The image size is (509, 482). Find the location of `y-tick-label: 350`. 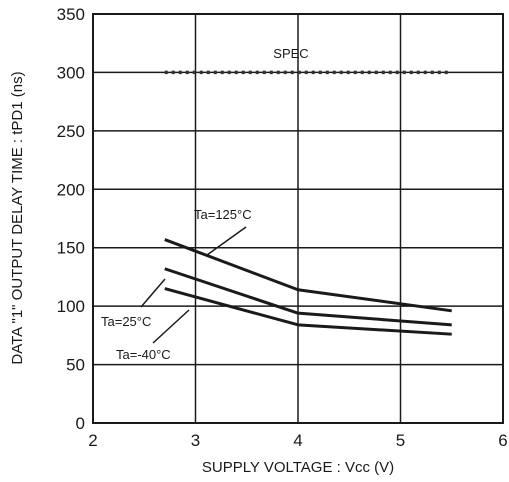

y-tick-label: 350 is located at coordinates (71, 14).